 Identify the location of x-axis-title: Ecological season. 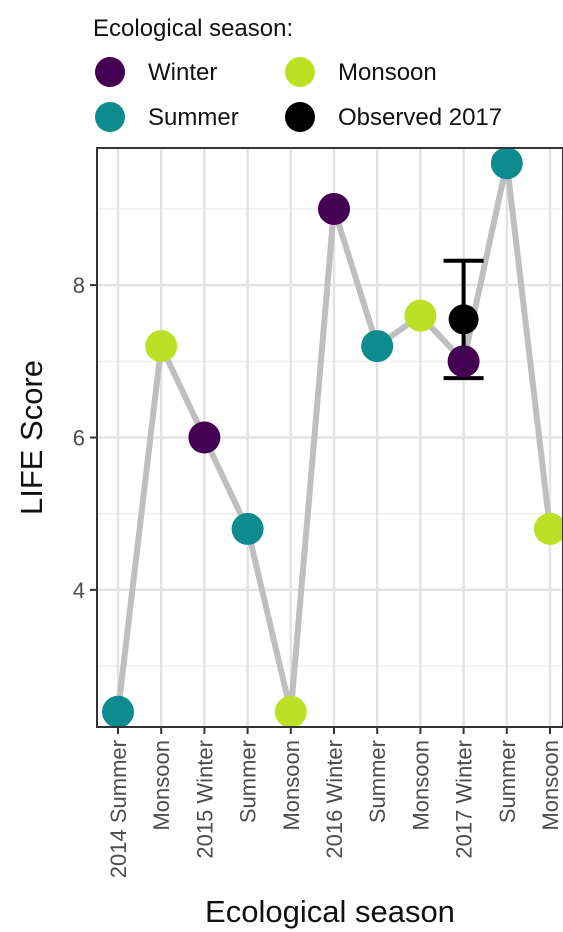
(330, 911).